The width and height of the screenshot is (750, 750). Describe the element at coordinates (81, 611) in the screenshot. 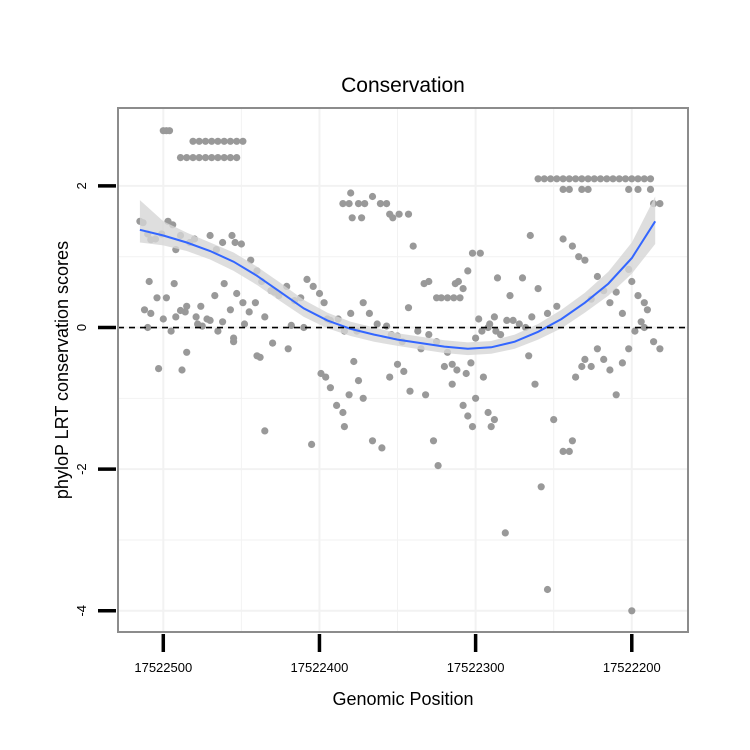

I see `y-tick-label: -4` at that location.